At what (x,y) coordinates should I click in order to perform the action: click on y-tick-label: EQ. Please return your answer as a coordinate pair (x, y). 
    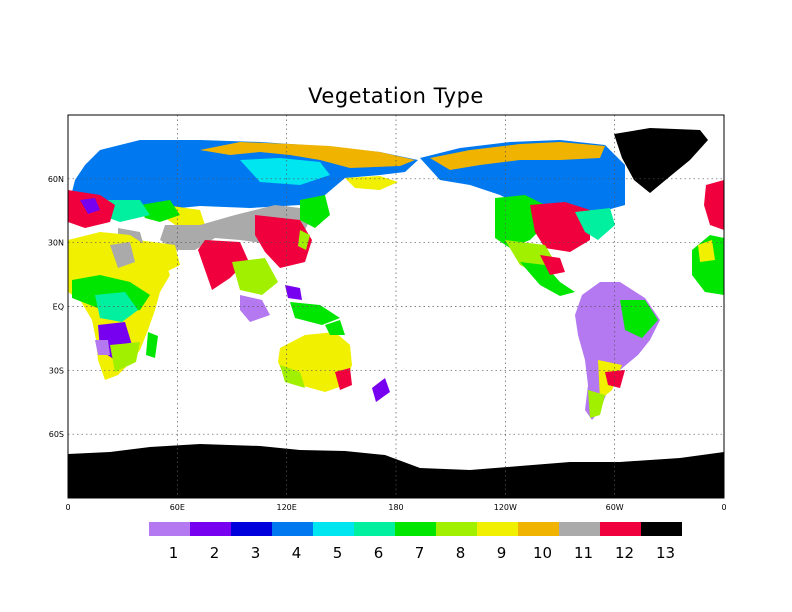
    Looking at the image, I should click on (58, 307).